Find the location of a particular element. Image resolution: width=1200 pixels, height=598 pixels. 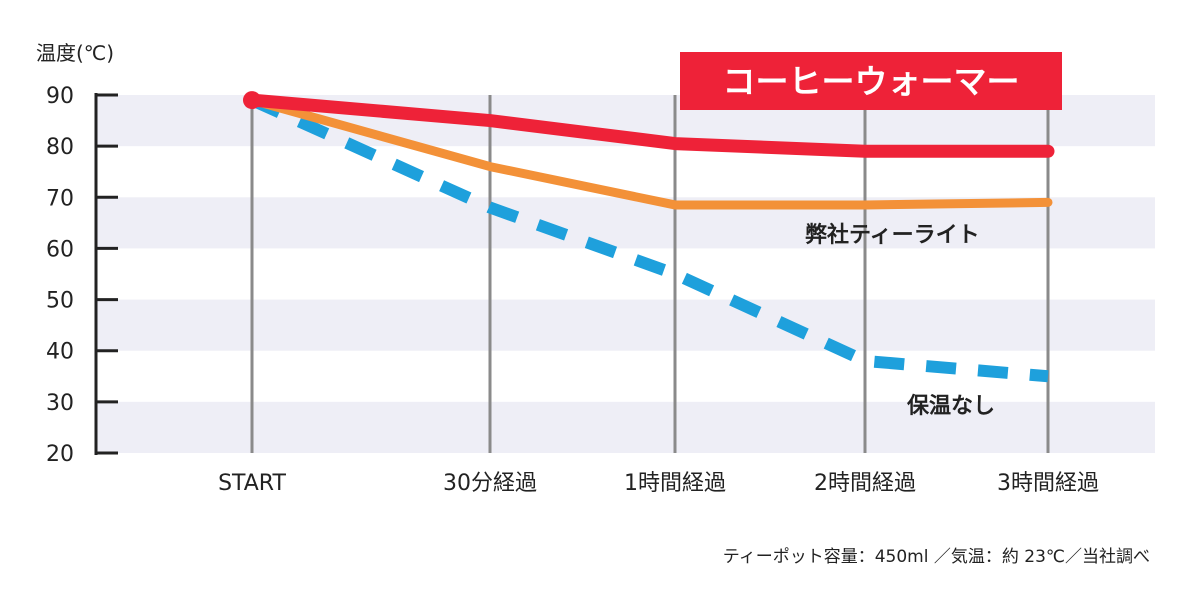

y-tick-label: 40 is located at coordinates (60, 352).